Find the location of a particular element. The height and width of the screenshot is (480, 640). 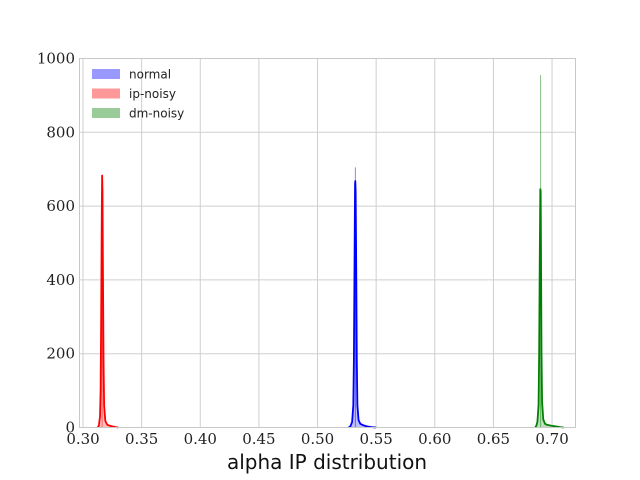

kde-line-normal is located at coordinates (362, 304).